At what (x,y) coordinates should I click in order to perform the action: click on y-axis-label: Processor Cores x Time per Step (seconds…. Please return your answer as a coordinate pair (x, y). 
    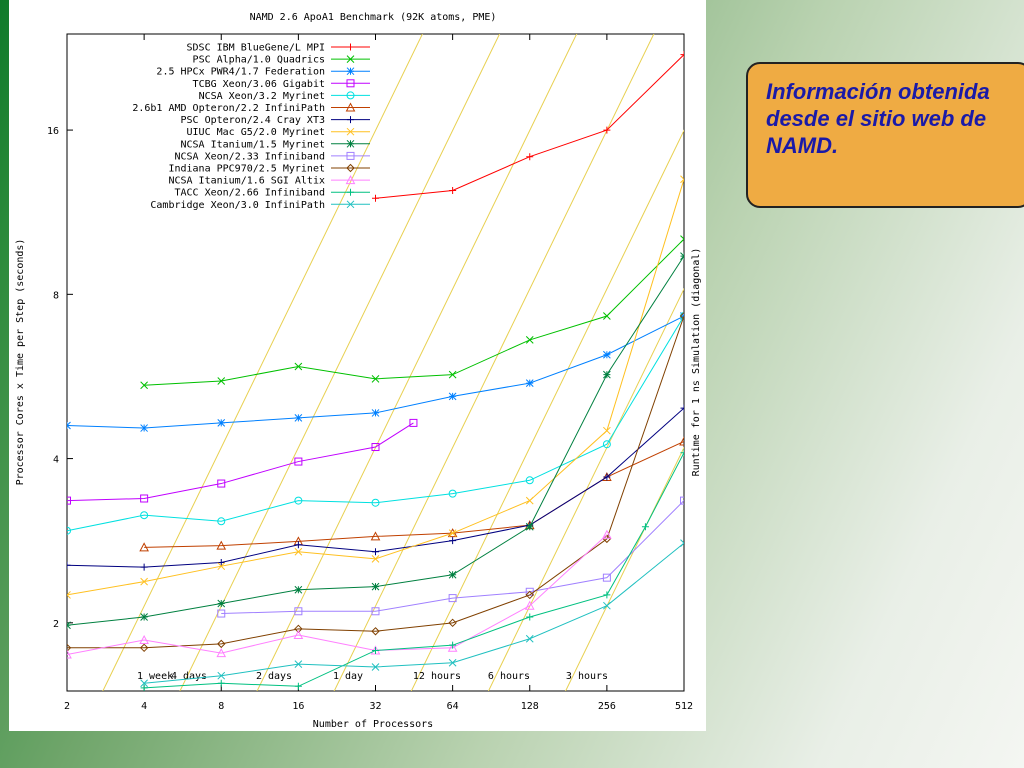
    Looking at the image, I should click on (20, 362).